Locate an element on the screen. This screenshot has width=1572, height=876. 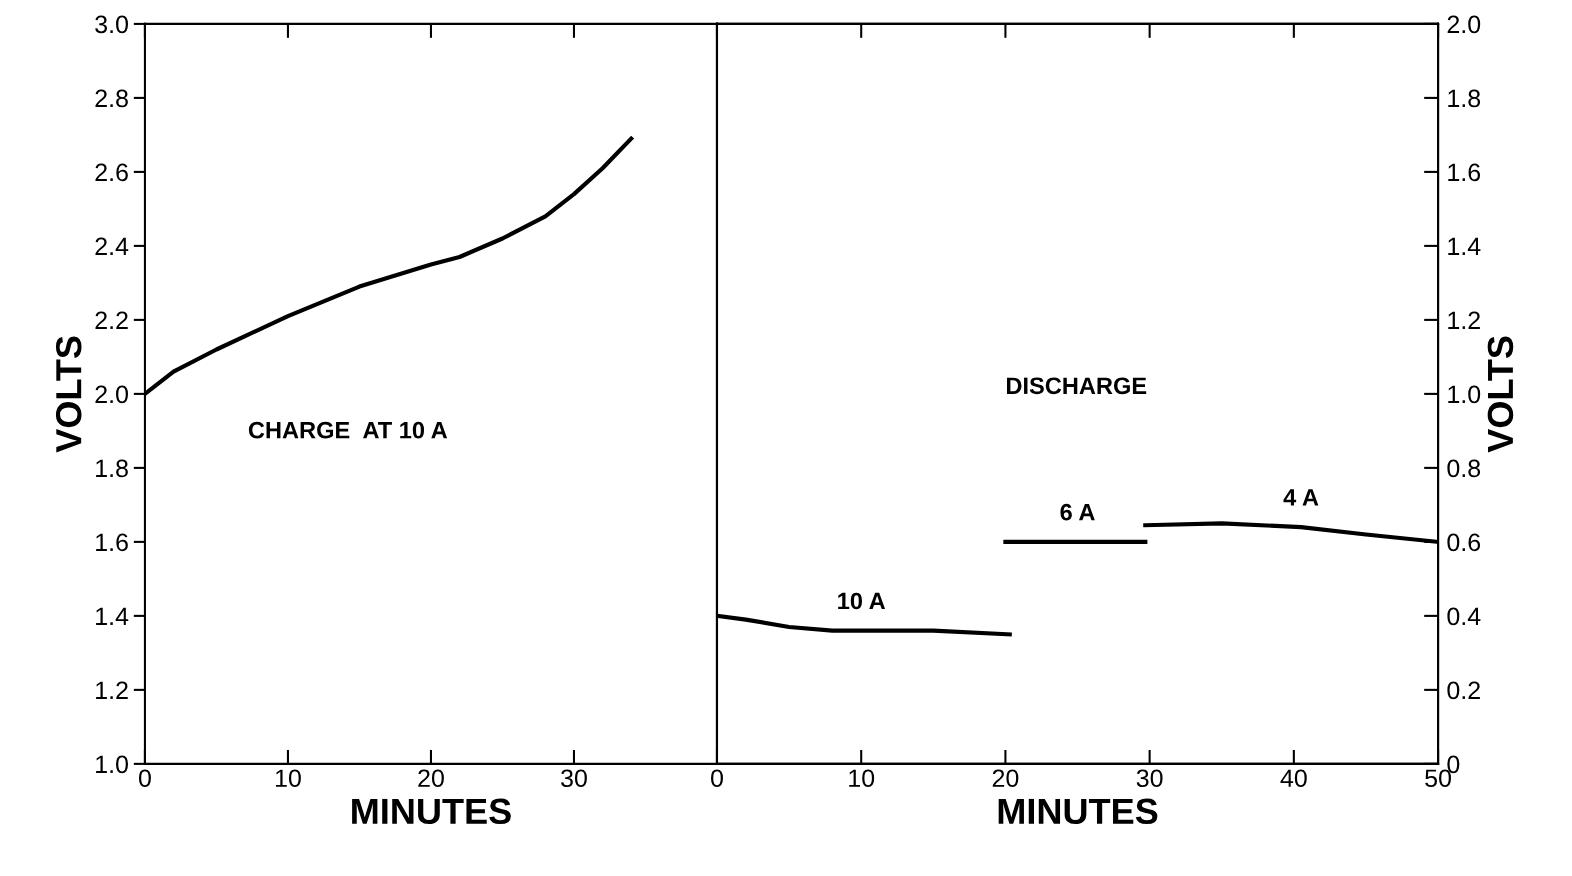
y-axis-title: VOLTS is located at coordinates (68, 394).